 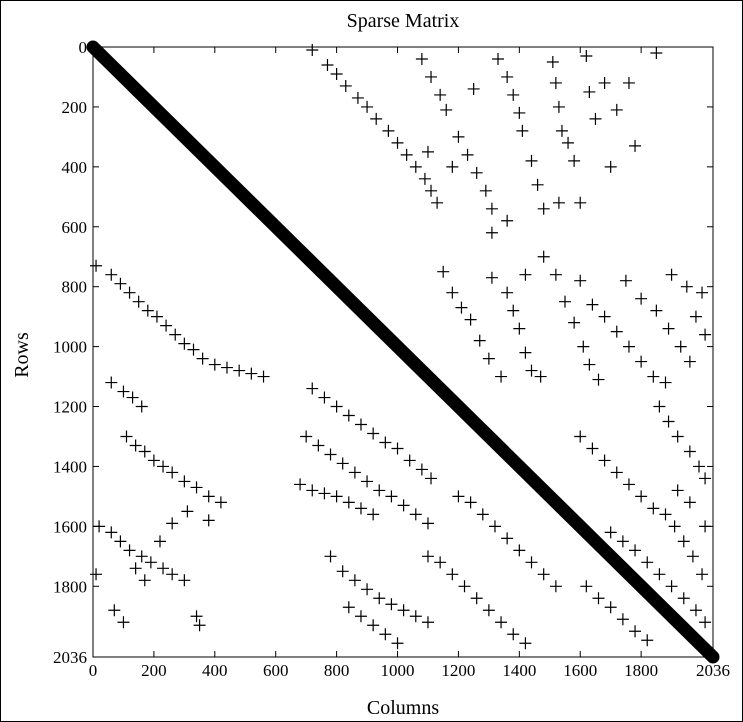 What do you see at coordinates (337, 670) in the screenshot?
I see `x-tick-label: 800` at bounding box center [337, 670].